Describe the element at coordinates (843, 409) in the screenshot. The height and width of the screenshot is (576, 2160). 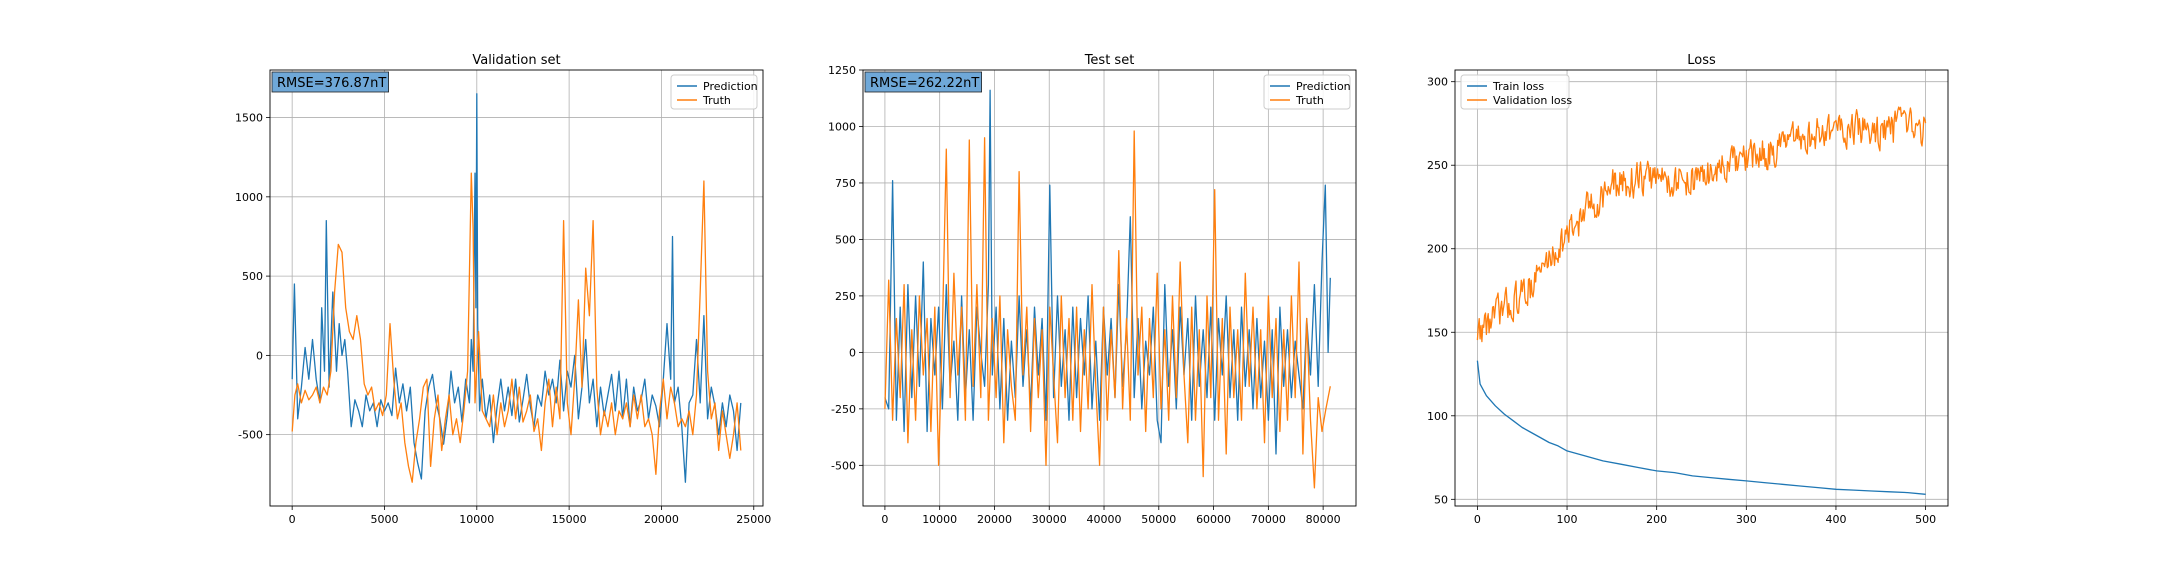
I see `y-tick-label: -250` at that location.